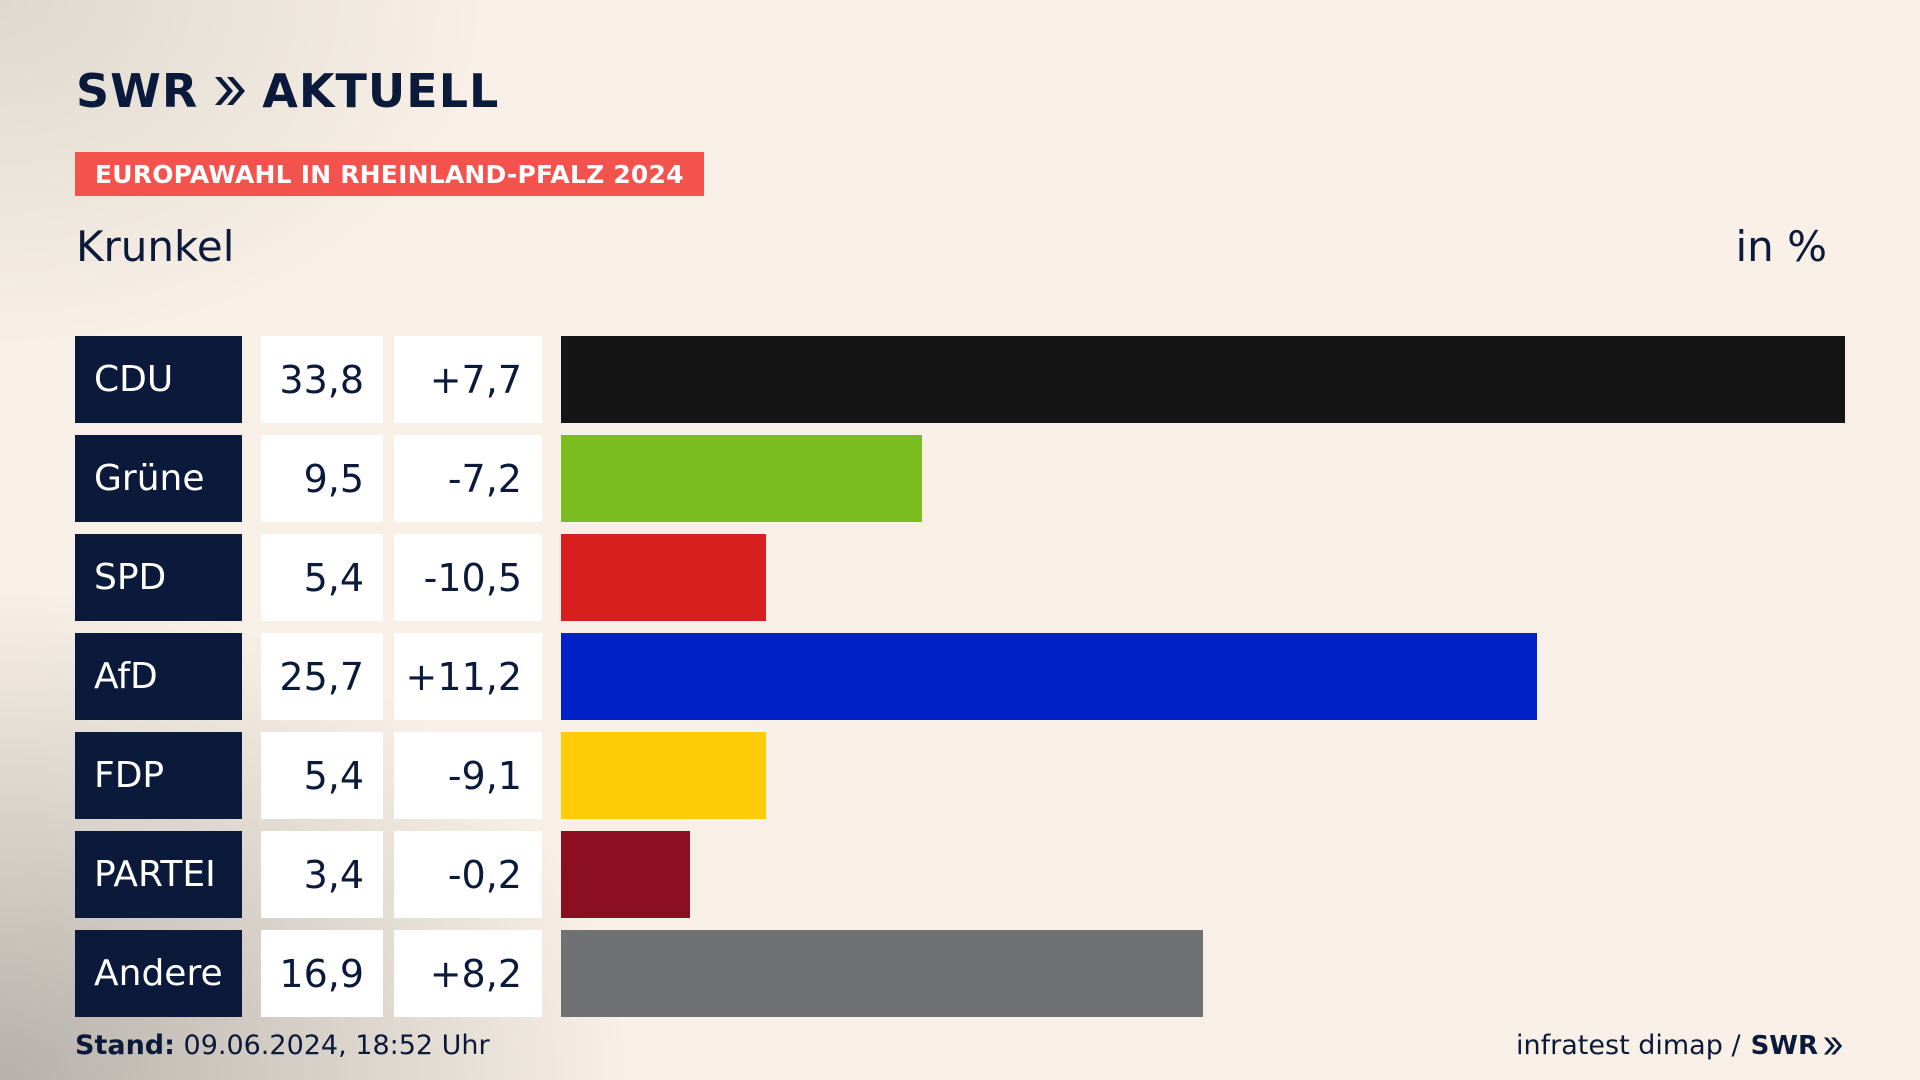  I want to click on diff-label: -9,1, so click(468, 775).